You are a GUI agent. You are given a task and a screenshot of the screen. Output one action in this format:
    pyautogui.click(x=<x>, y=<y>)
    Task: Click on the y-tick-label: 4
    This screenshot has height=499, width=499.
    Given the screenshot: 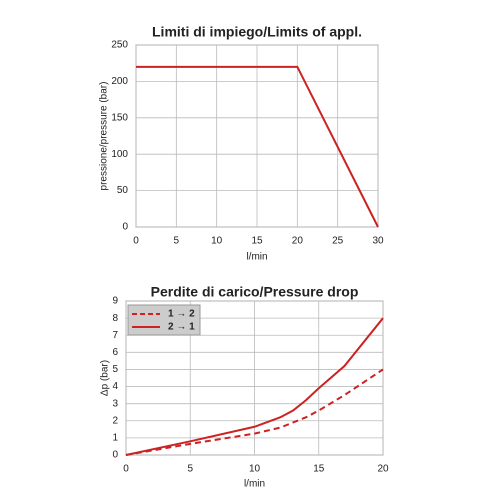 What is the action you would take?
    pyautogui.click(x=115, y=386)
    